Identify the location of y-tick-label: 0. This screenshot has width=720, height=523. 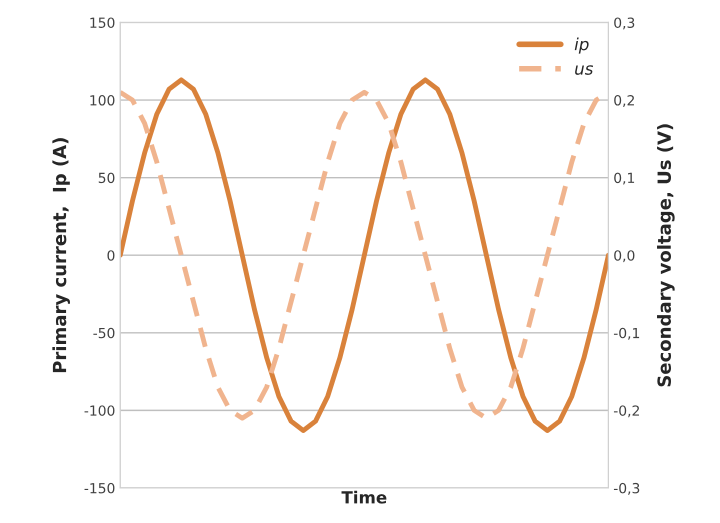
(110, 255).